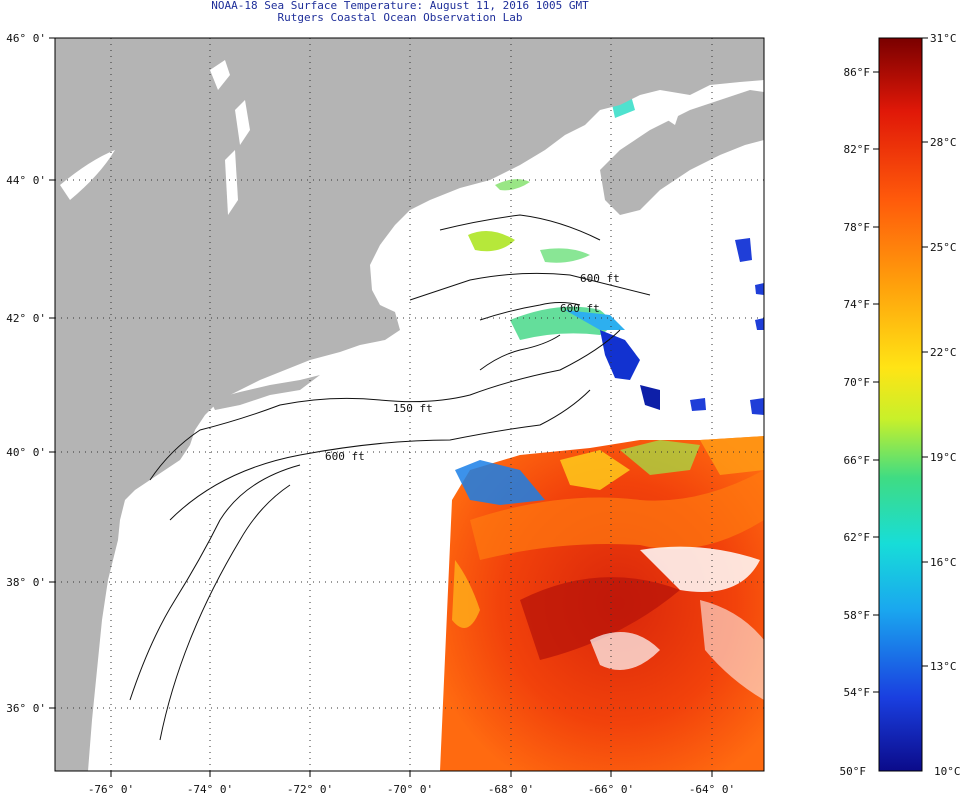 The height and width of the screenshot is (801, 960). What do you see at coordinates (943, 666) in the screenshot?
I see `colorbar-c-label: 13°C` at bounding box center [943, 666].